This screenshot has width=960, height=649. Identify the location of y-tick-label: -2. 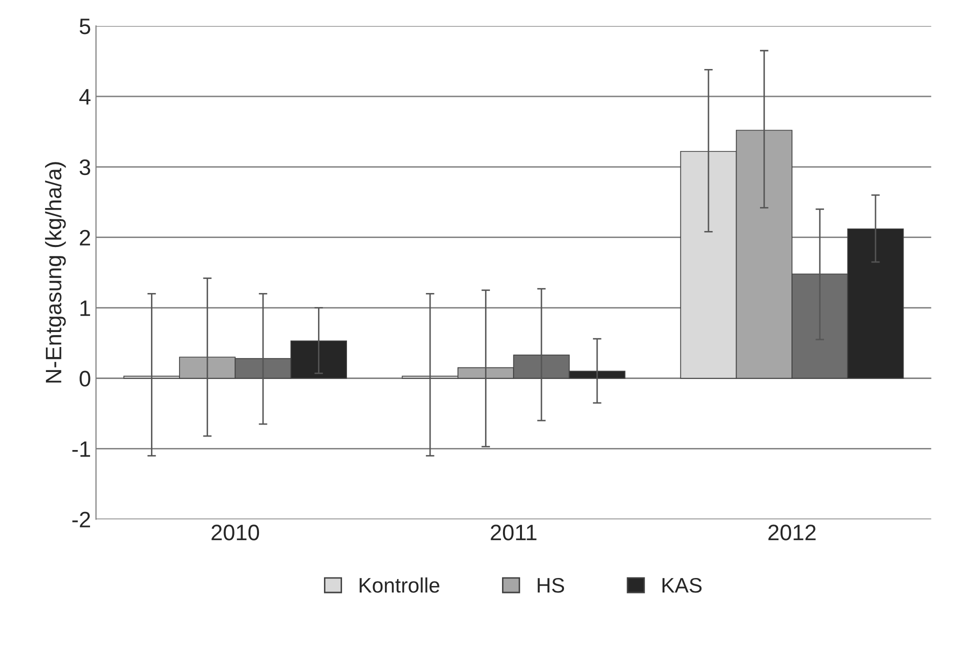
(81, 520).